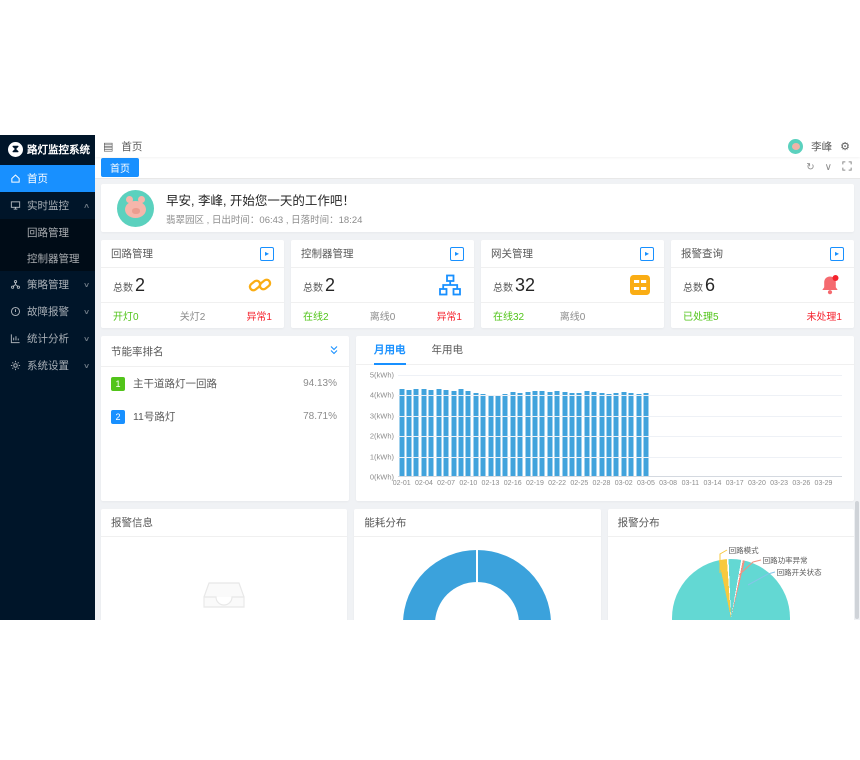  Describe the element at coordinates (490, 483) in the screenshot. I see `x-tick-label: 02-13` at that location.